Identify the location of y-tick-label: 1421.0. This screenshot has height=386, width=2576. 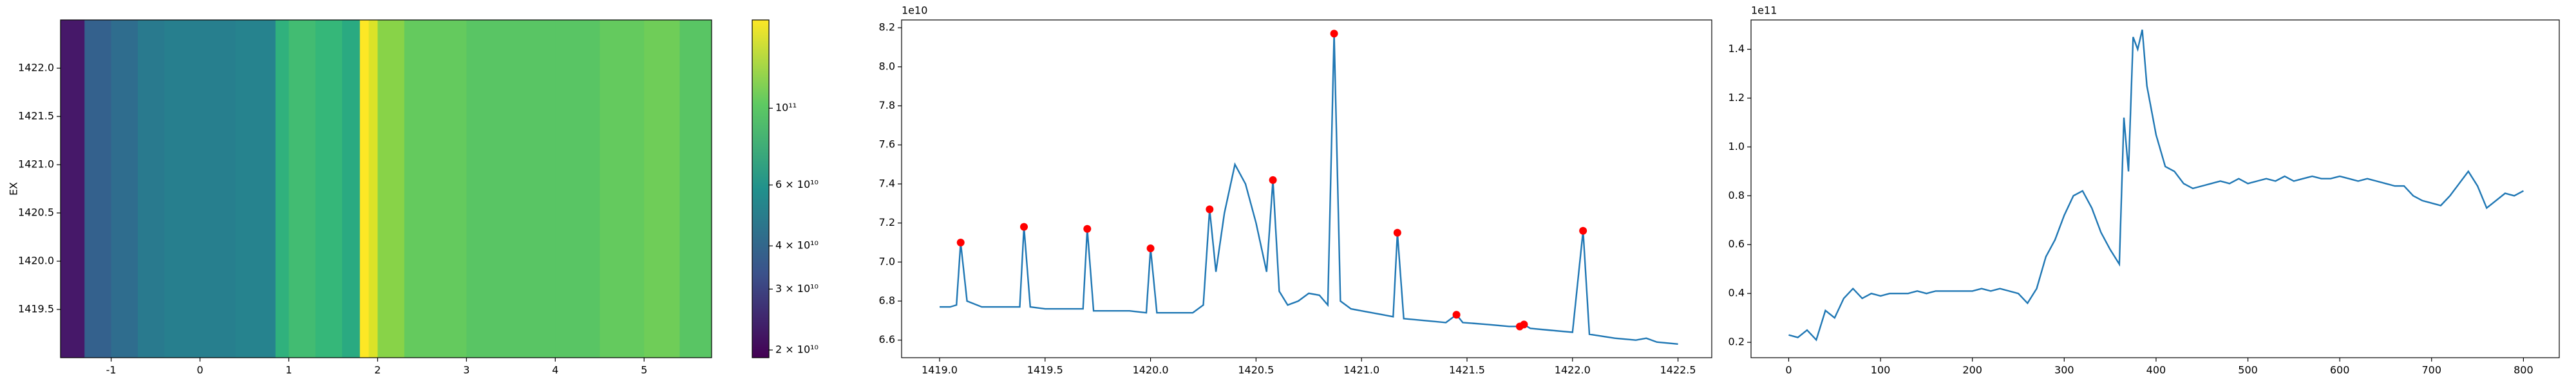
(36, 164).